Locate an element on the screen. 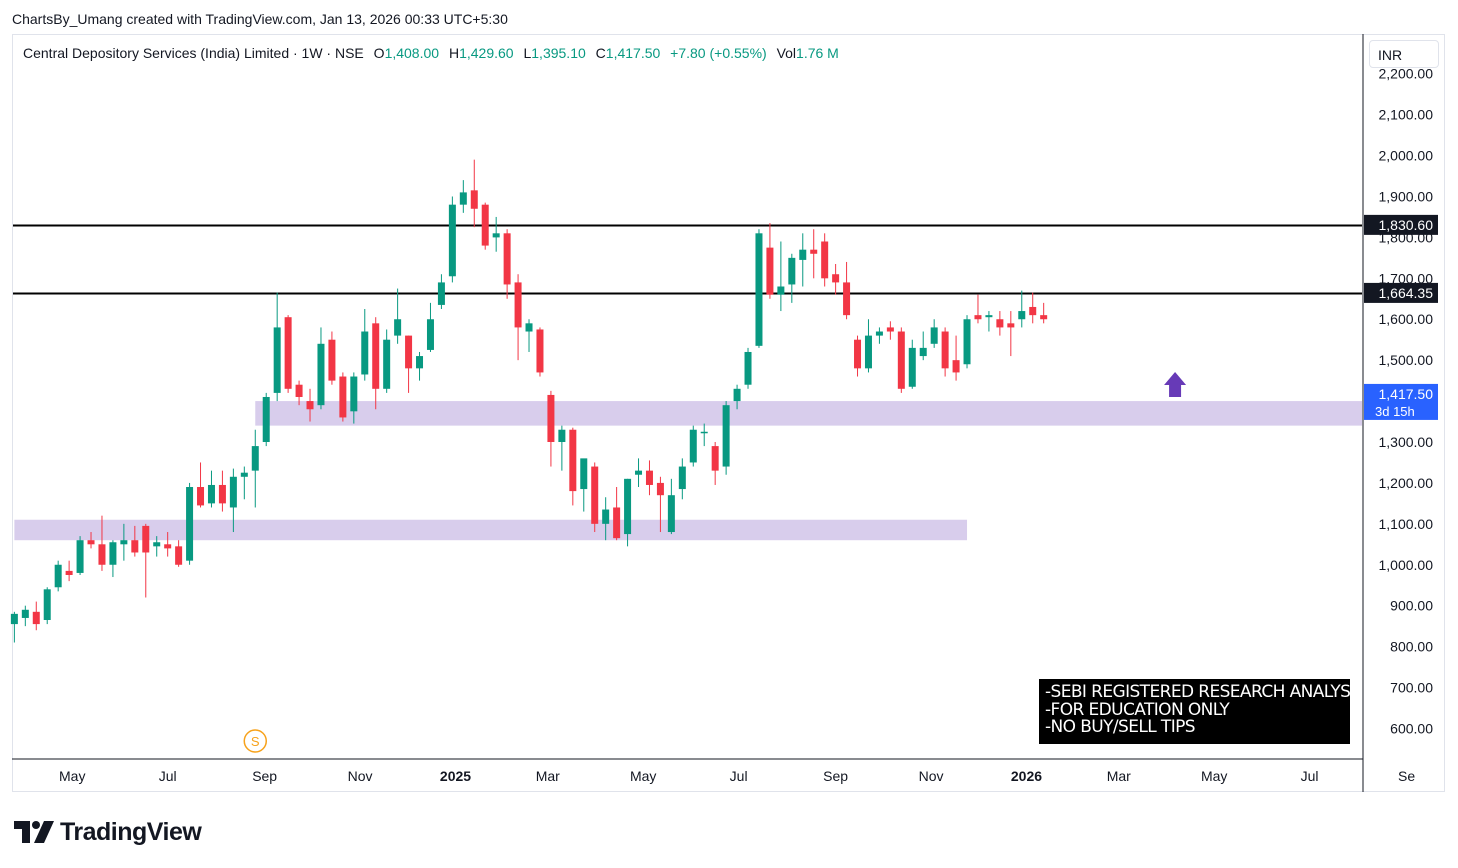 Image resolution: width=1458 pixels, height=868 pixels. split-marker-icon is located at coordinates (255, 741).